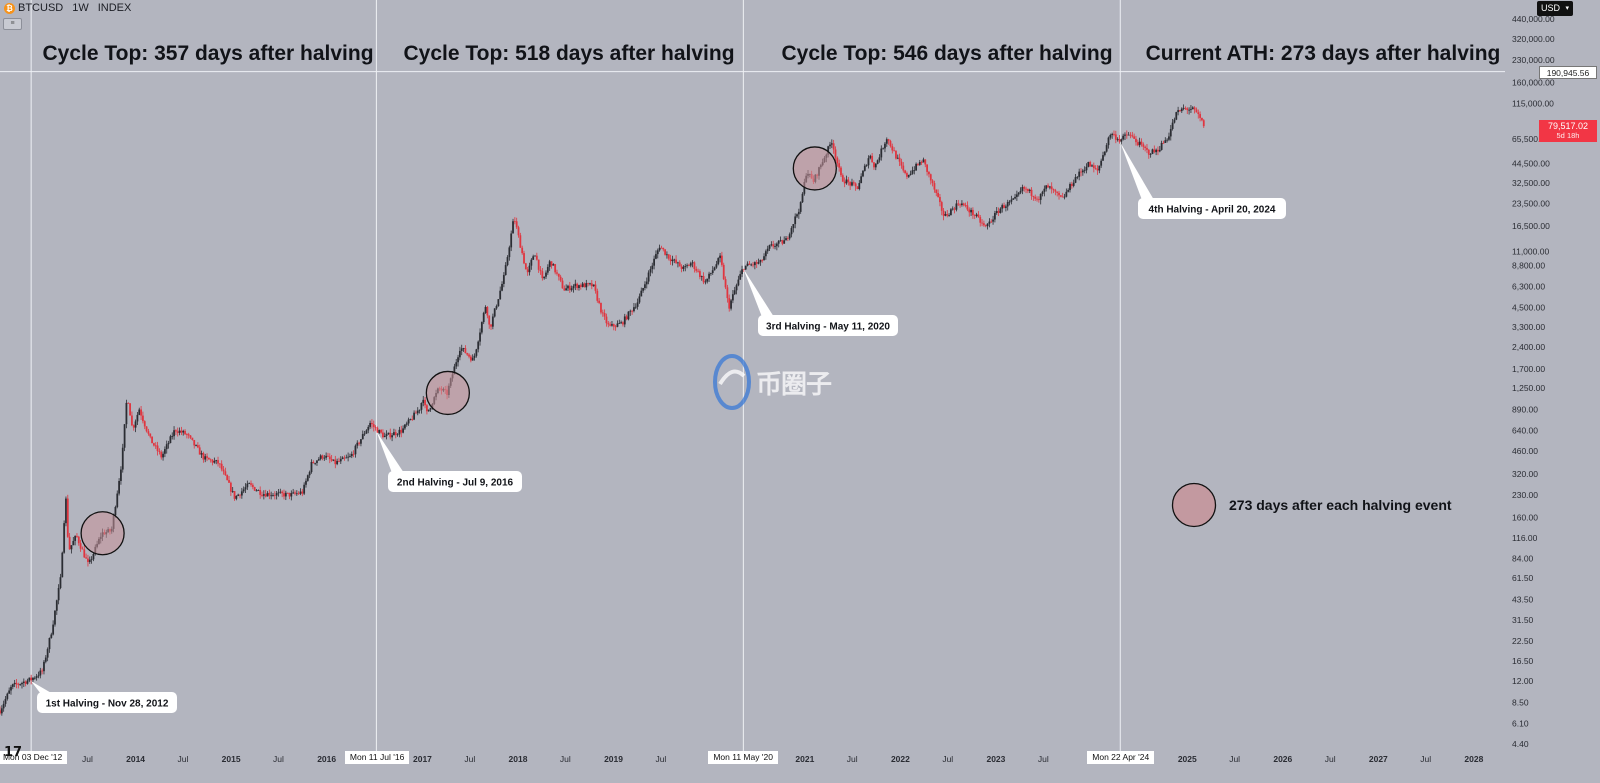  I want to click on x-date-tag: Mon 22 Apr '24, so click(1121, 757).